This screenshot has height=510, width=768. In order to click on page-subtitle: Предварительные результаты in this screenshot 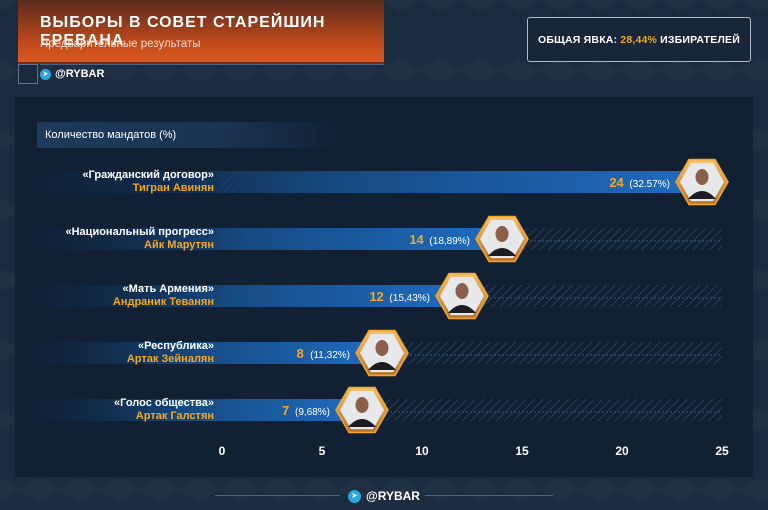, I will do `click(120, 44)`.